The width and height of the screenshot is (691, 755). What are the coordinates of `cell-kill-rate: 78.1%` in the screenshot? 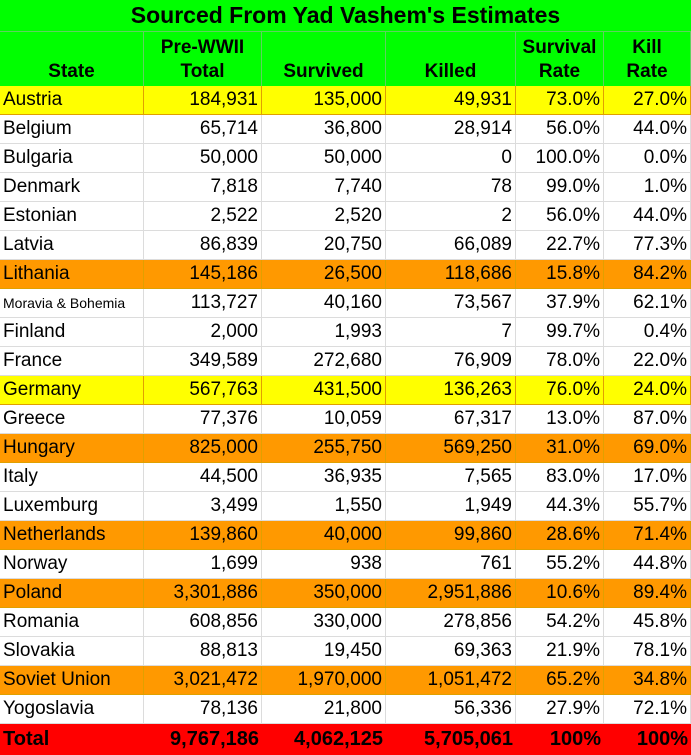 It's located at (647, 651).